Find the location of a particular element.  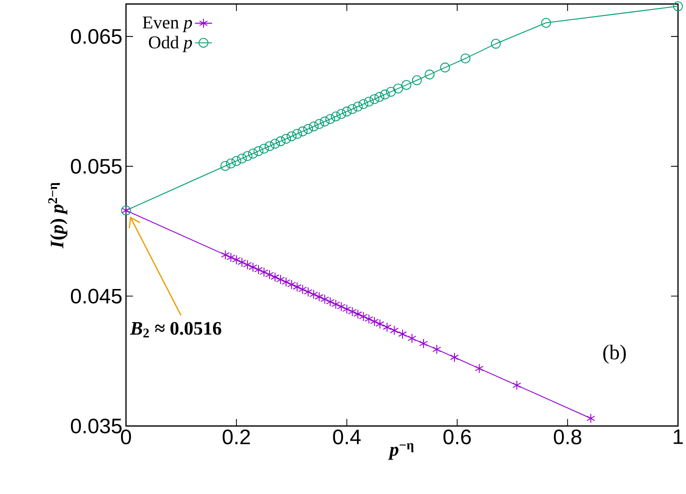

annotation: B$_{2}$ ≈ 0.0516 is located at coordinates (176, 330).